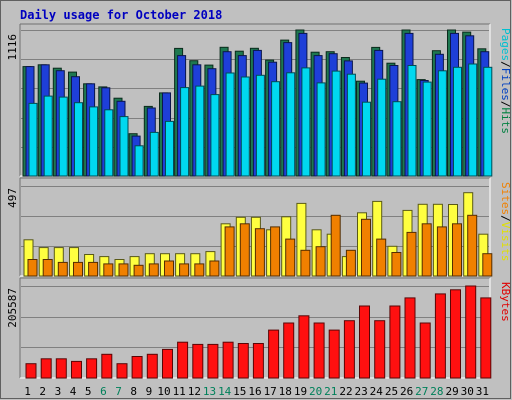 This screenshot has height=400, width=512. I want to click on legend-slash: /, so click(505, 64).